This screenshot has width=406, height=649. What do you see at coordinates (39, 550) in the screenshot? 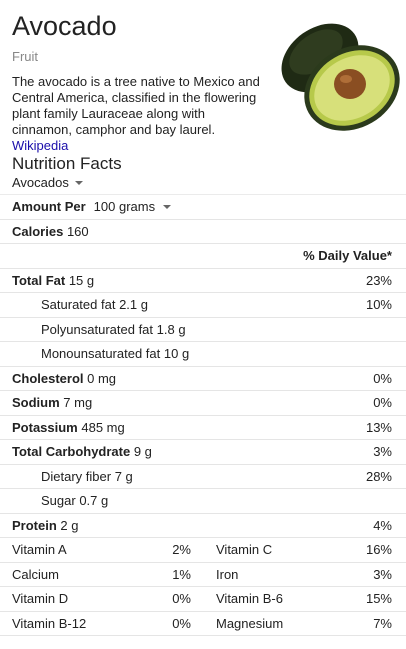
I see `vitamin-name: Vitamin A` at bounding box center [39, 550].